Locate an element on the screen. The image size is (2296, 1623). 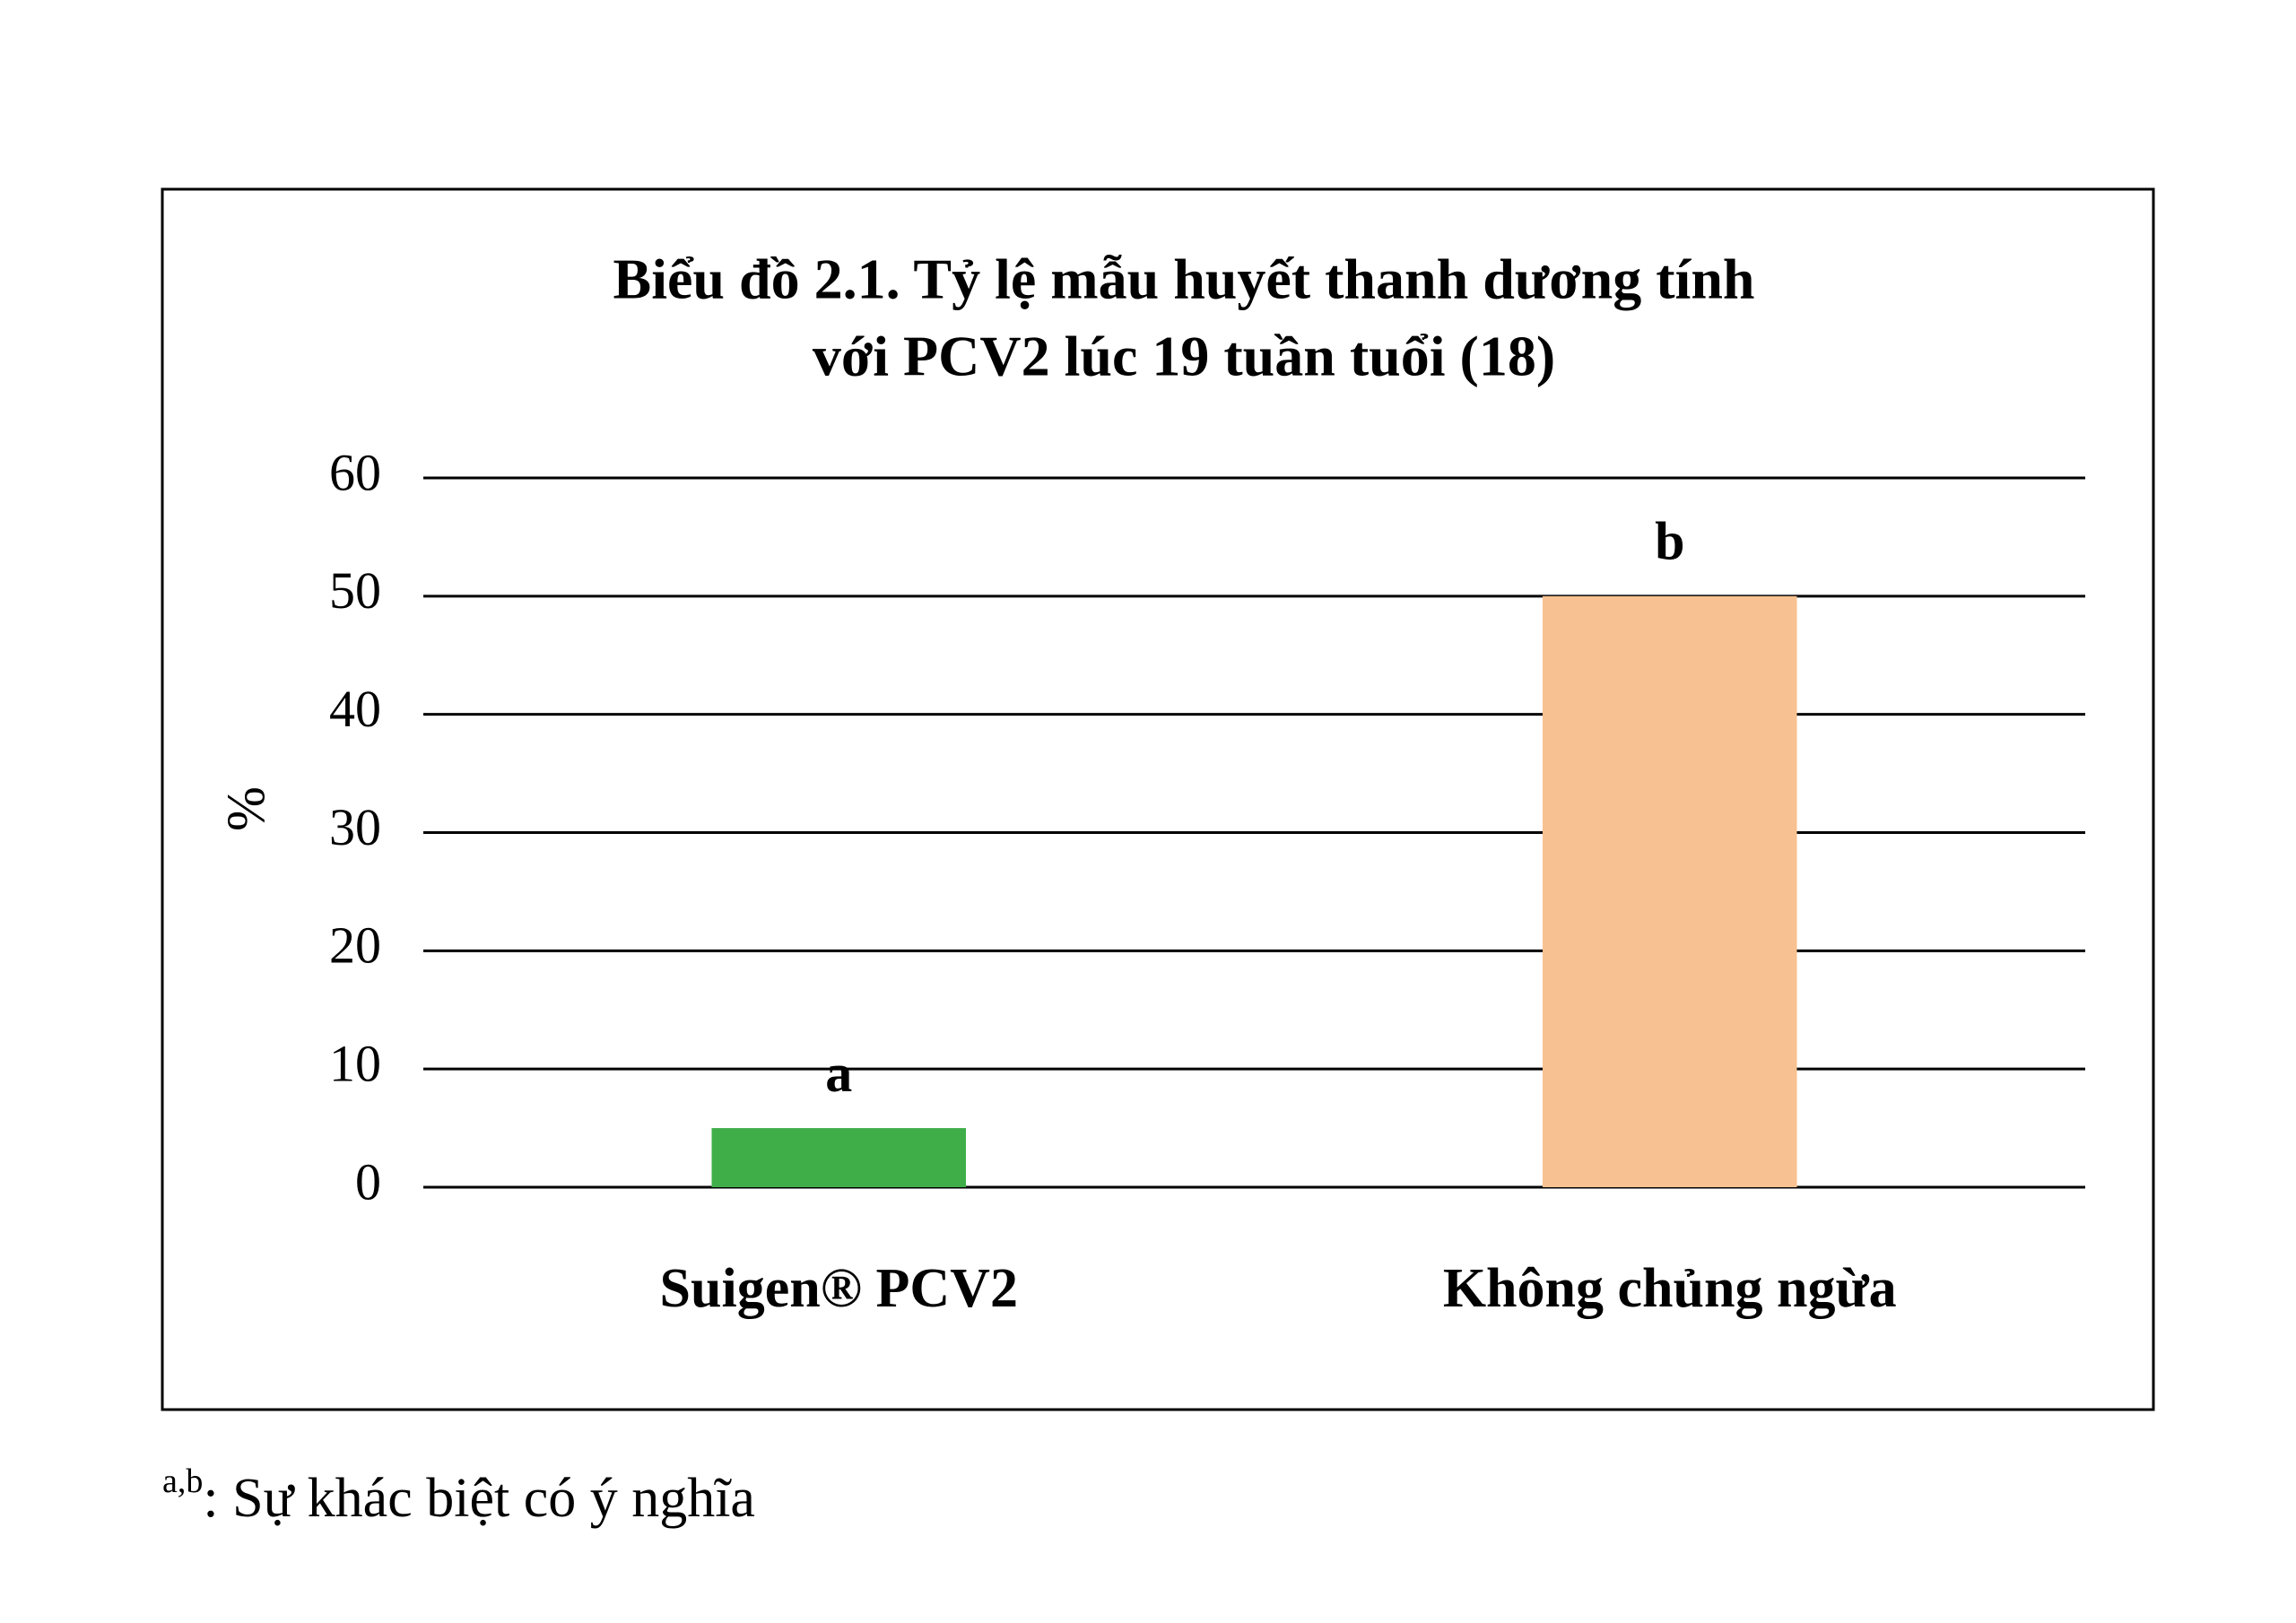
y-tick-label: 40 is located at coordinates (355, 709).